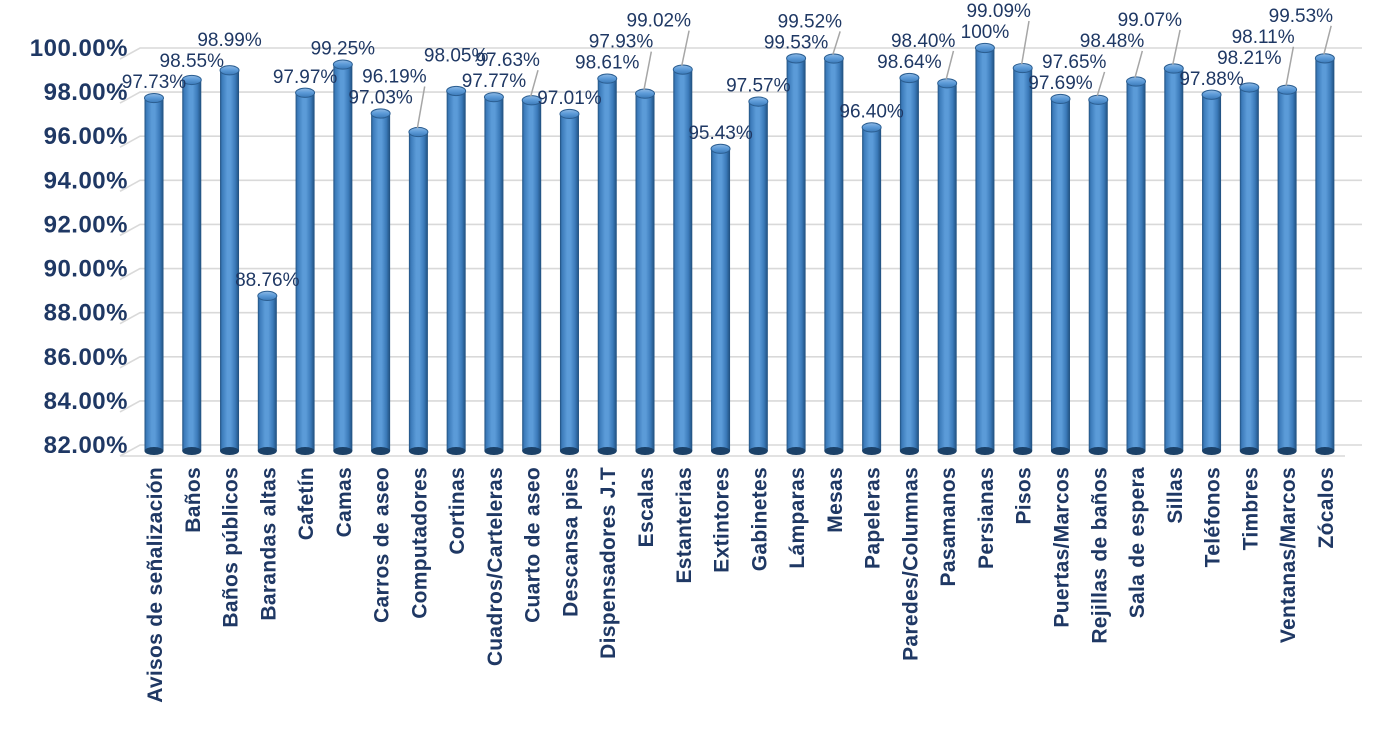 This screenshot has width=1393, height=744. What do you see at coordinates (1060, 83) in the screenshot?
I see `data-label: 97.69%` at bounding box center [1060, 83].